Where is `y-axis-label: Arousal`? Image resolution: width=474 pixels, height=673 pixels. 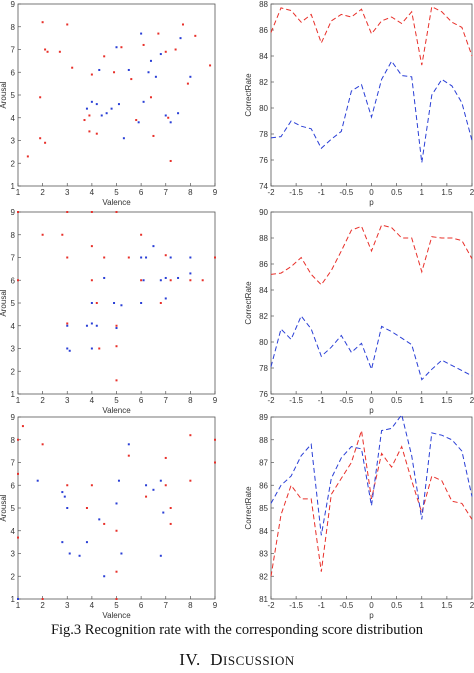 y-axis-label: Arousal is located at coordinates (4, 94).